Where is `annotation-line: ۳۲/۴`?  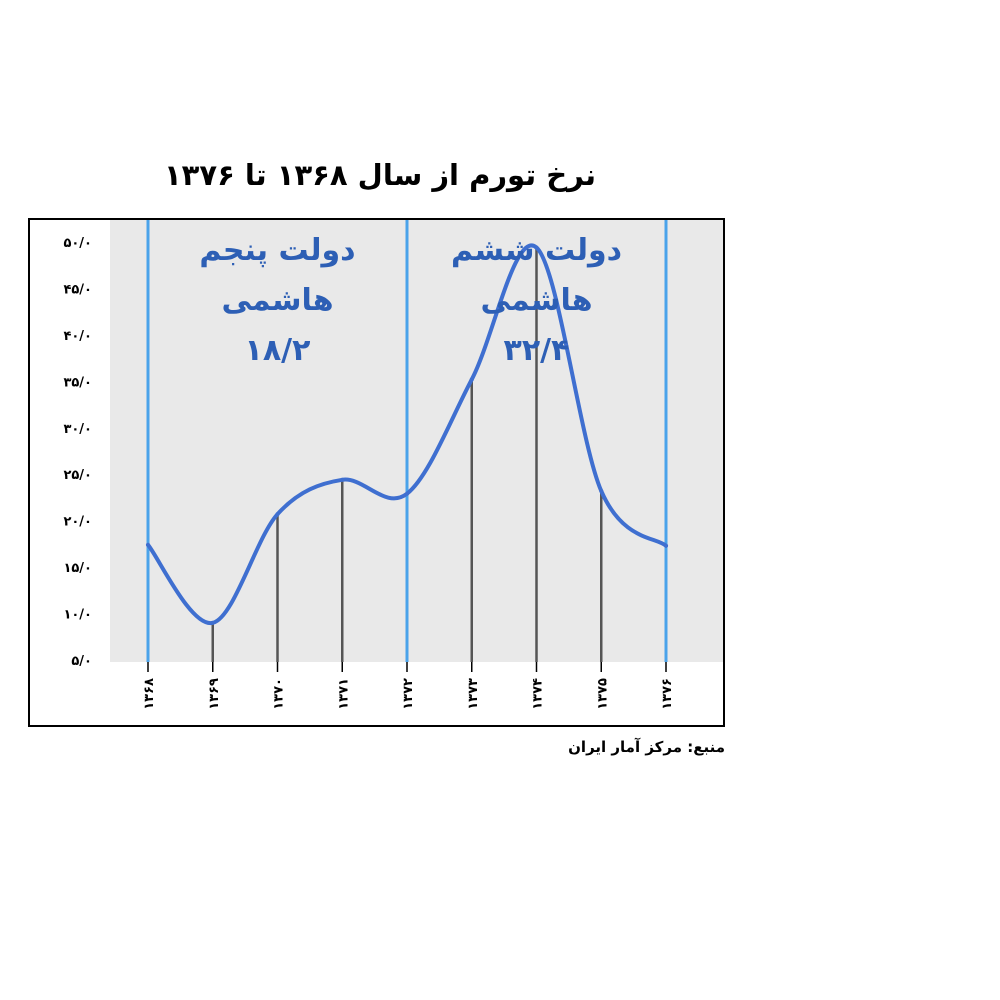
annotation-line: ۳۲/۴ is located at coordinates (537, 350).